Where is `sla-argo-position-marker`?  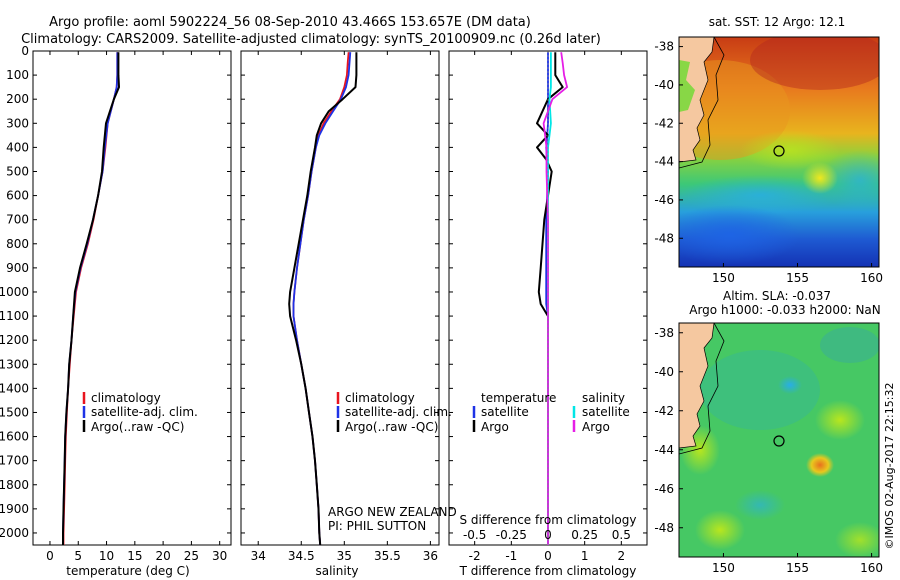 sla-argo-position-marker is located at coordinates (779, 441).